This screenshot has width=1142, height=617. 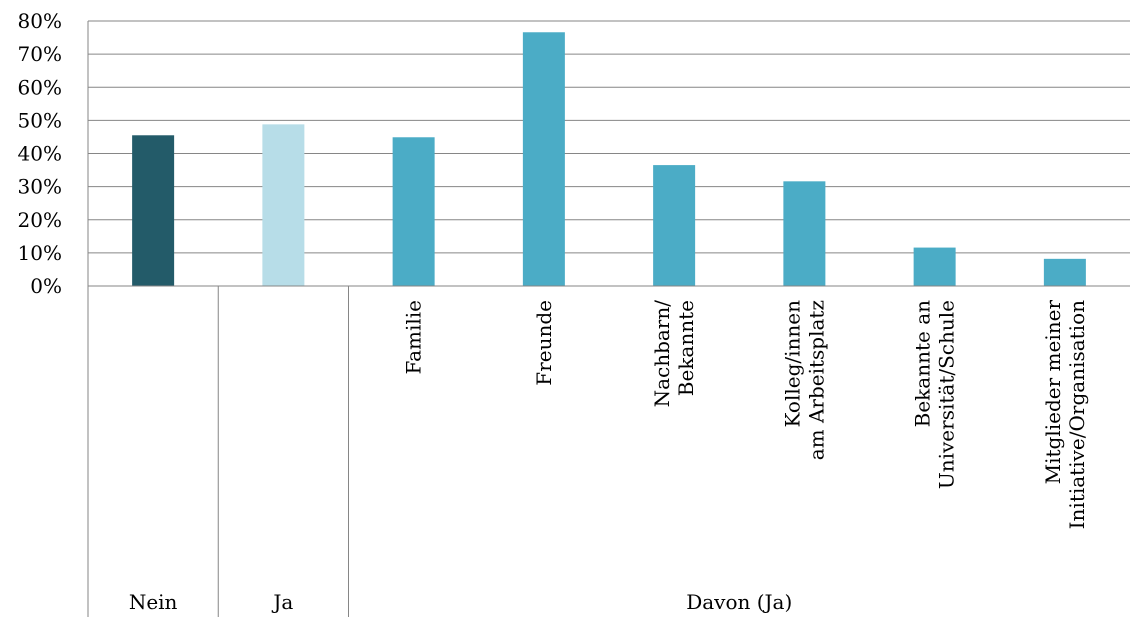 I want to click on category-label-line: Nachbarn/, so click(x=662, y=354).